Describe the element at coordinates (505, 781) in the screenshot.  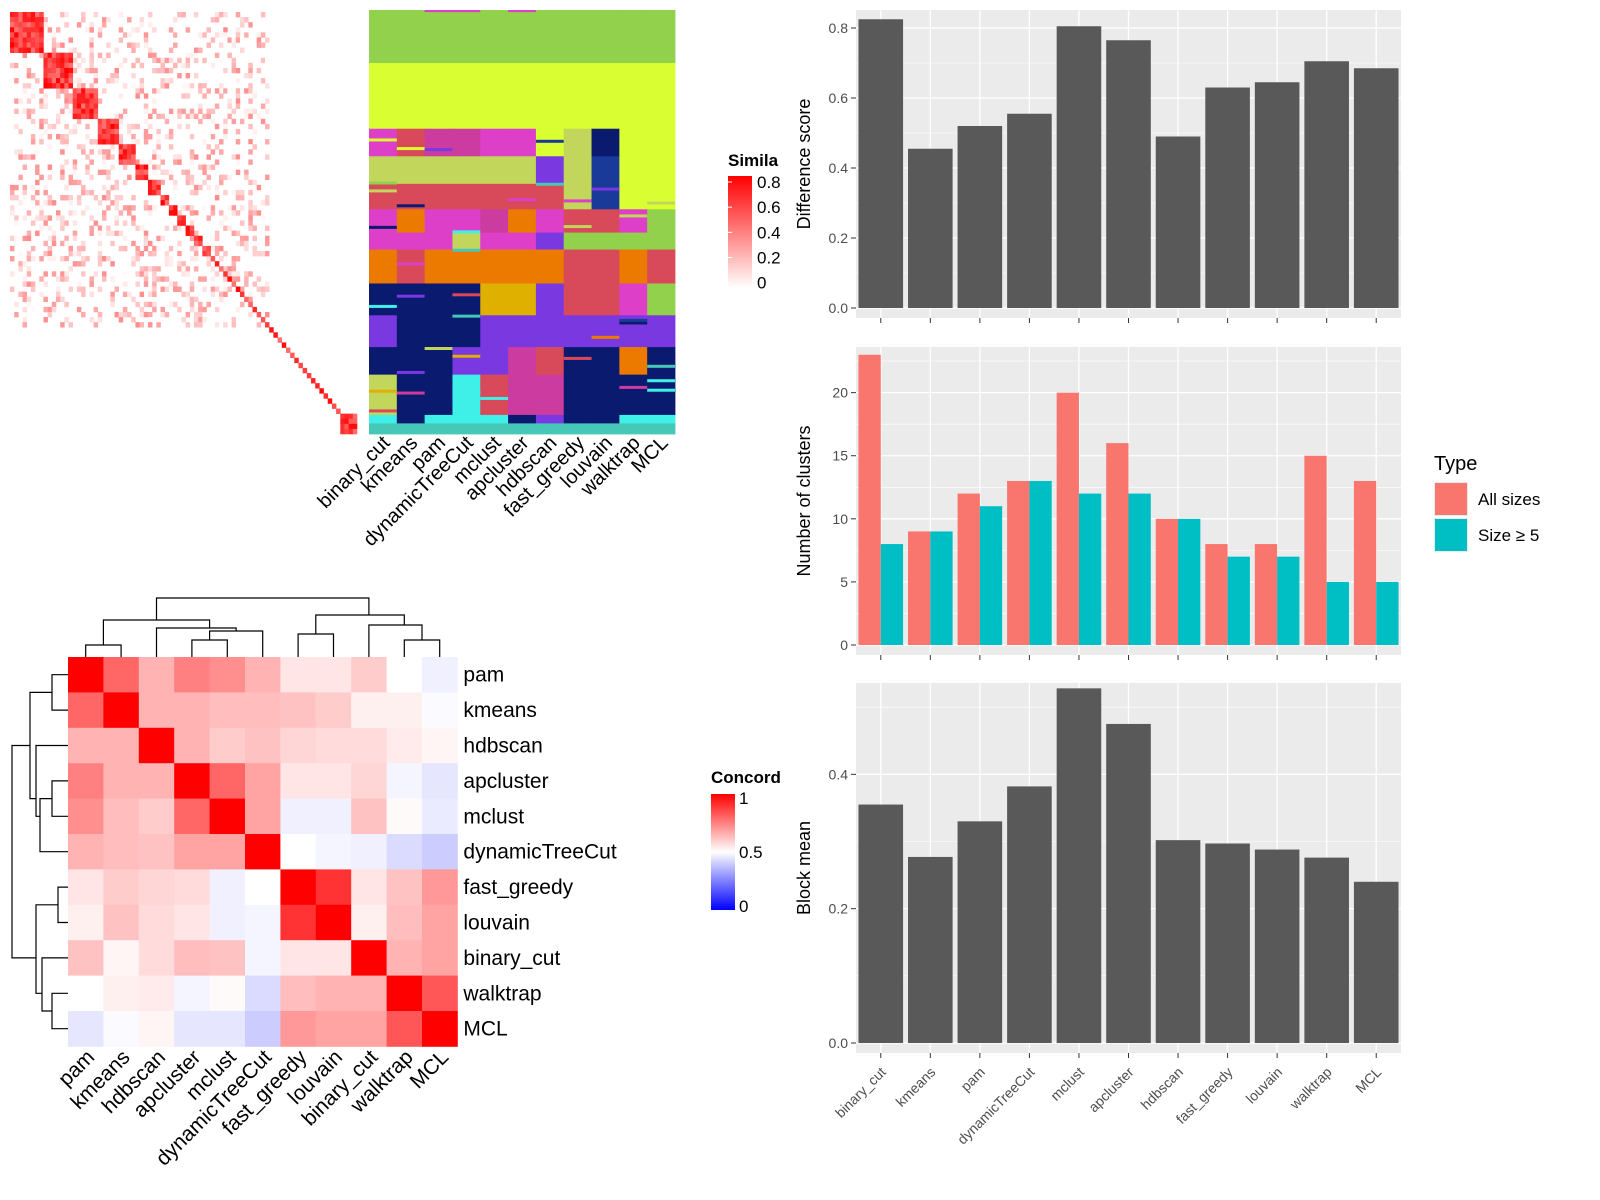
I see `concordance-row-label: apcluster` at that location.